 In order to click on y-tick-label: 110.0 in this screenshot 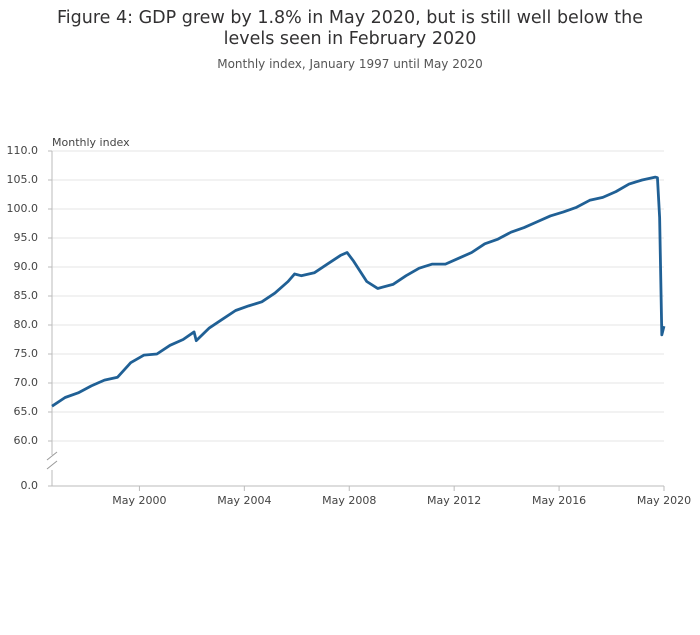, I will do `click(23, 150)`.